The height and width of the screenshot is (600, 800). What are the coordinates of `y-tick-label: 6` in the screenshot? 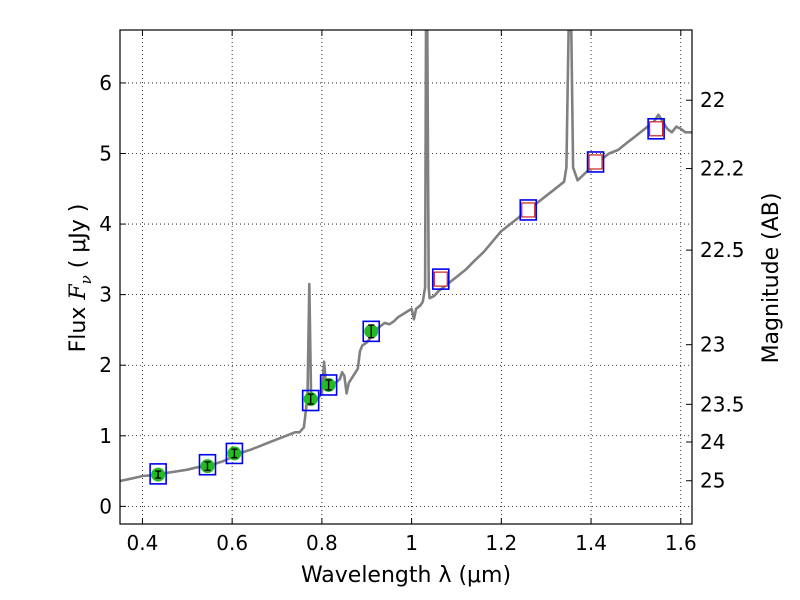 It's located at (105, 83).